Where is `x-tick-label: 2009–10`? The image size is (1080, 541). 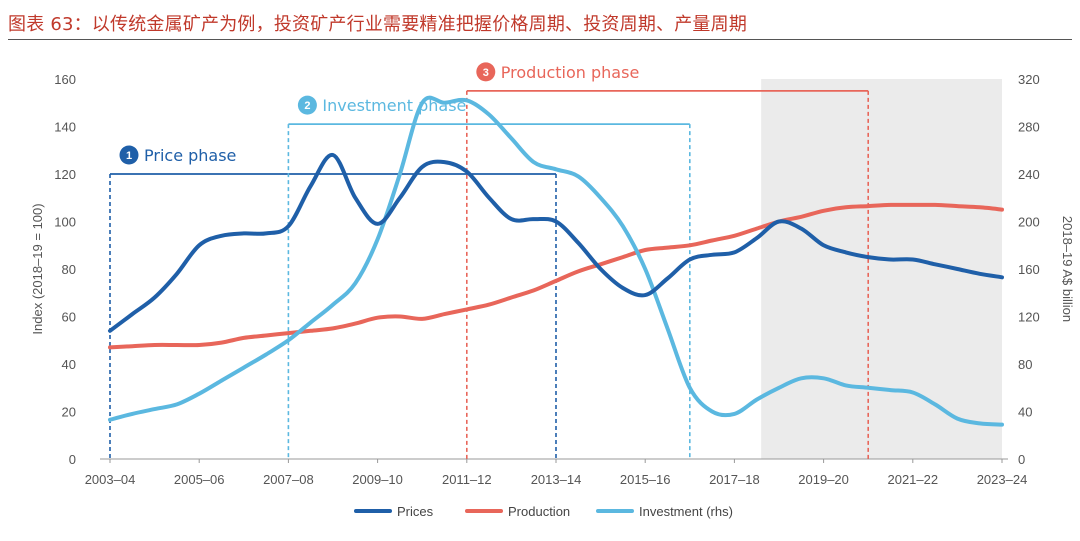 x-tick-label: 2009–10 is located at coordinates (377, 479).